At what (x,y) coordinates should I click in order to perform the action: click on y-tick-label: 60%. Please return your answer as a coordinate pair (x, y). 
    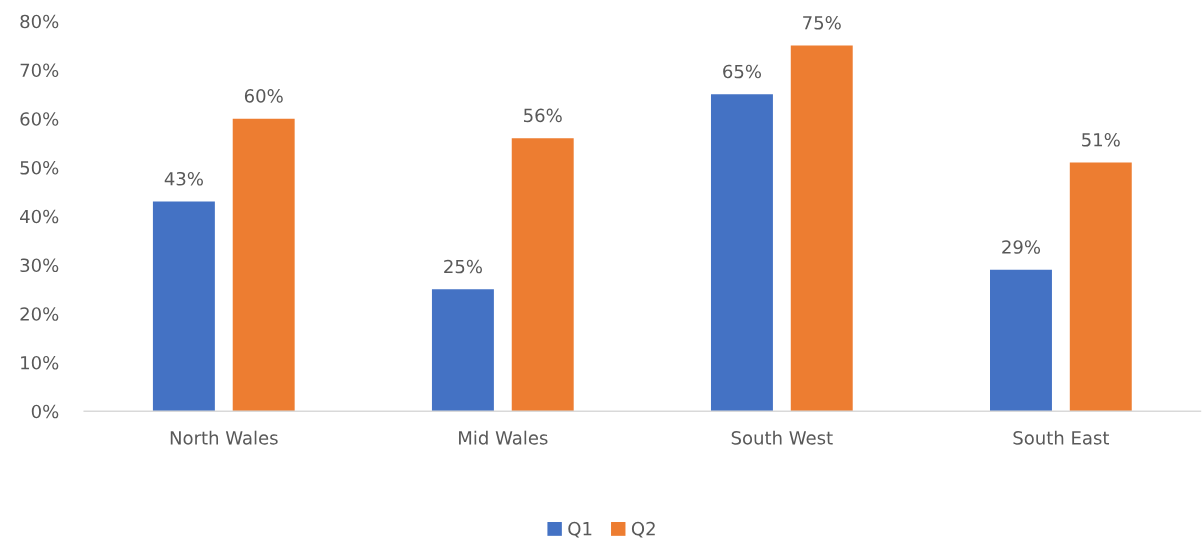
    Looking at the image, I should click on (39, 119).